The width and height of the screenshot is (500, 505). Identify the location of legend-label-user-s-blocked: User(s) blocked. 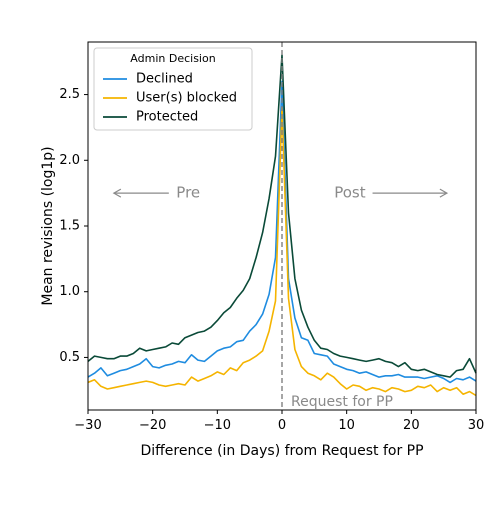
(186, 98).